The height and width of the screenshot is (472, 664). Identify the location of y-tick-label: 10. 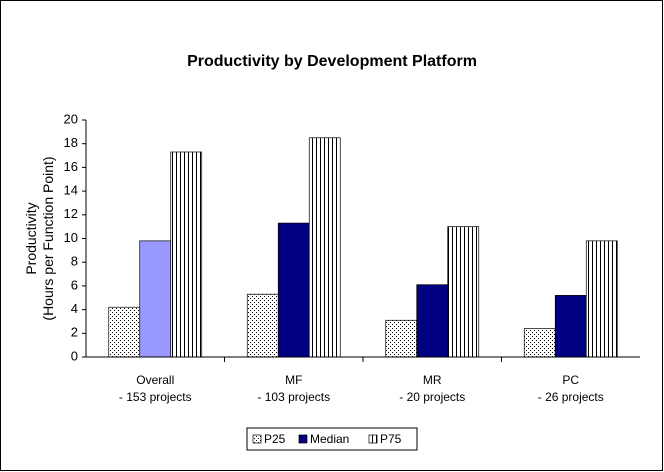
(71, 237).